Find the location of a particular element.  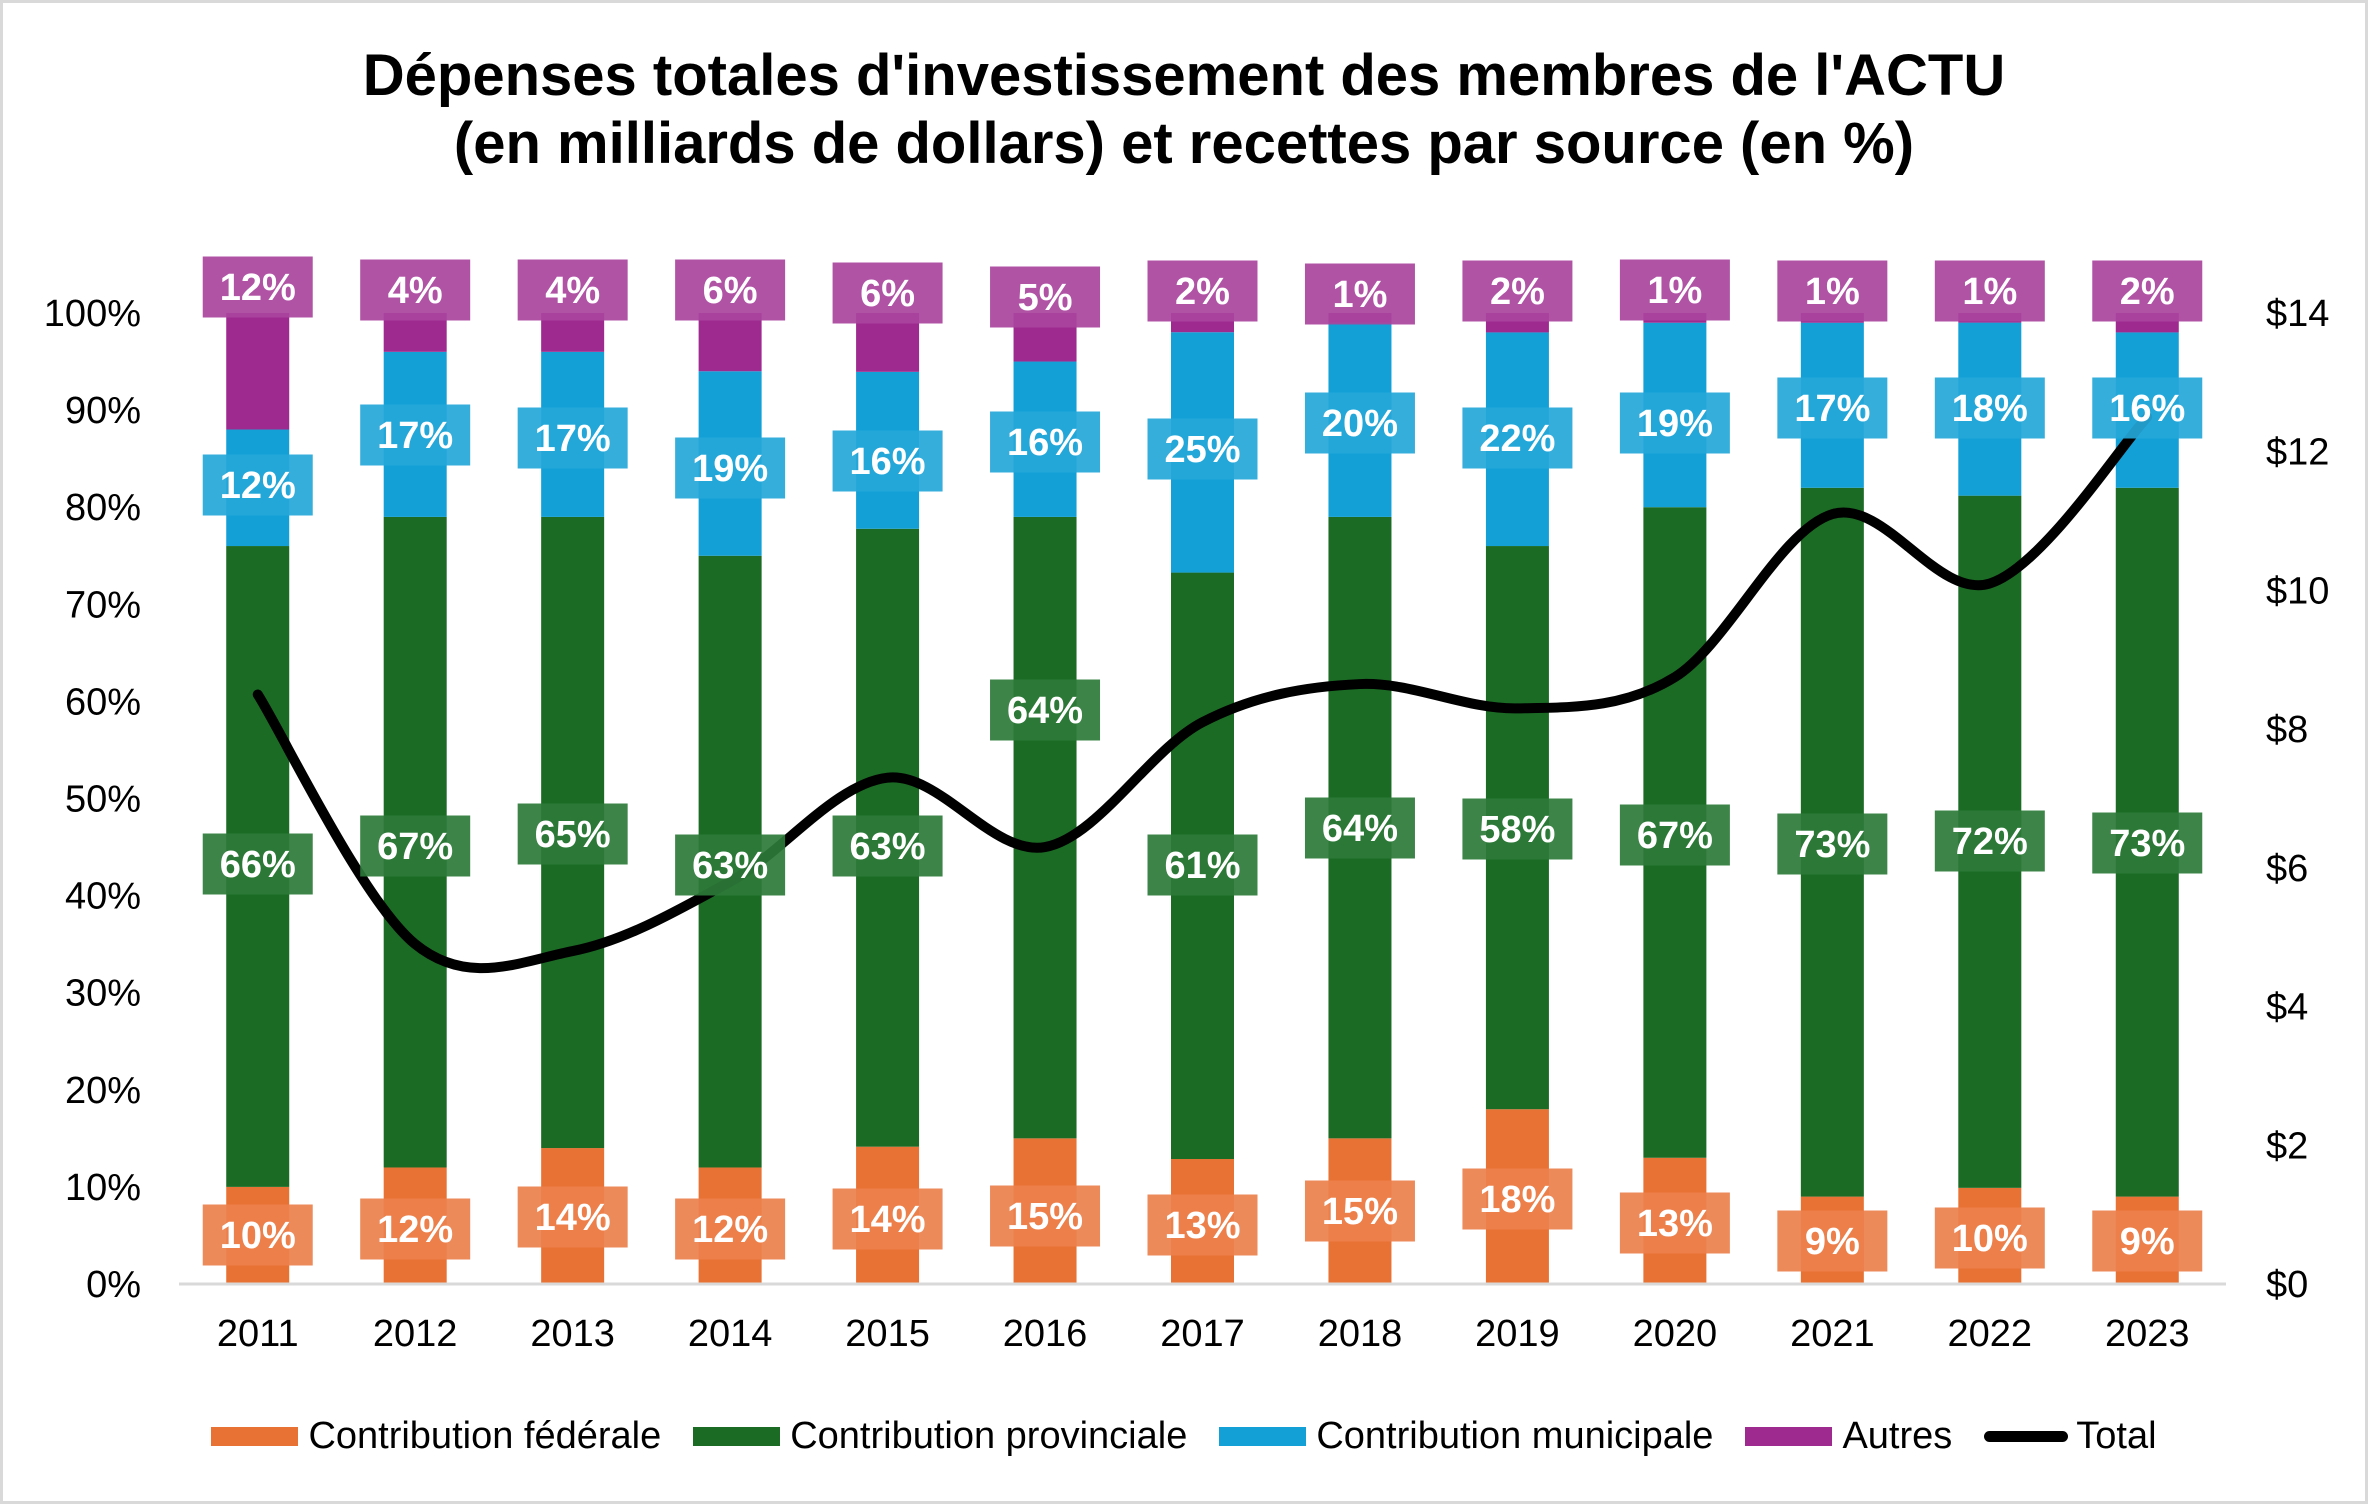

data-label-box-provincial-2016 is located at coordinates (1045, 710).